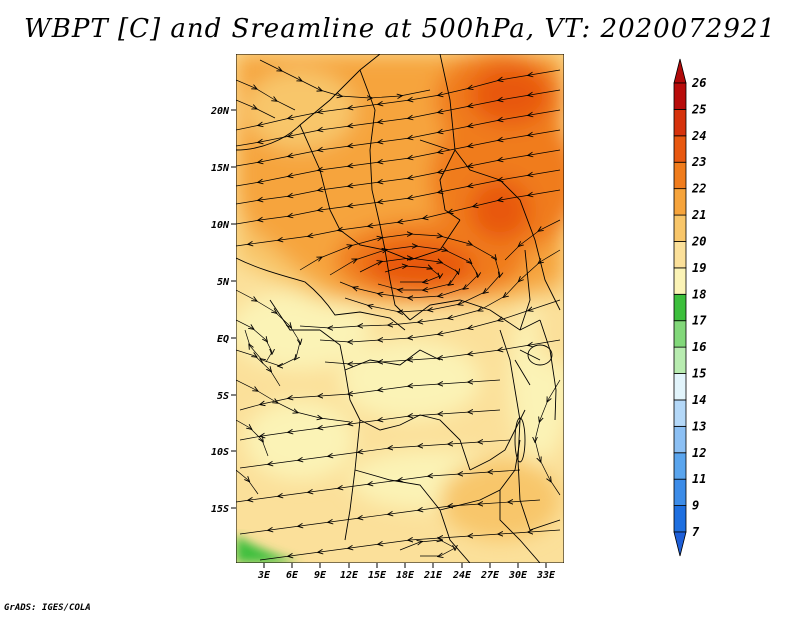  I want to click on colorbar-label: 18, so click(699, 294).